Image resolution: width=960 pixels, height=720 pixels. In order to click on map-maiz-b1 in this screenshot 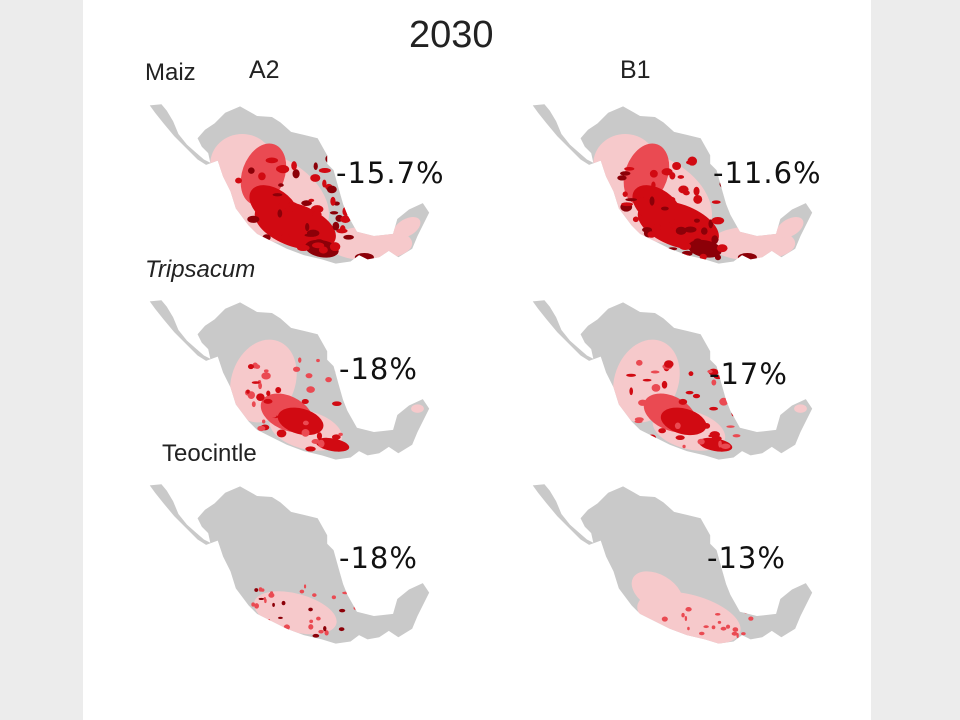, I will do `click(673, 185)`.